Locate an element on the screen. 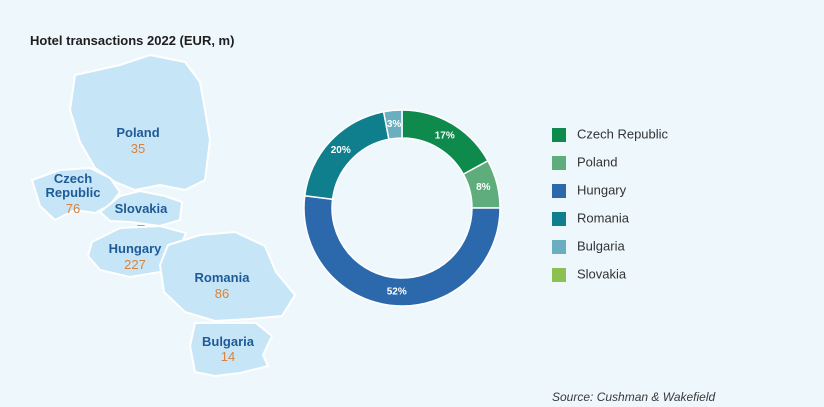 This screenshot has height=407, width=824. map-romania is located at coordinates (227, 276).